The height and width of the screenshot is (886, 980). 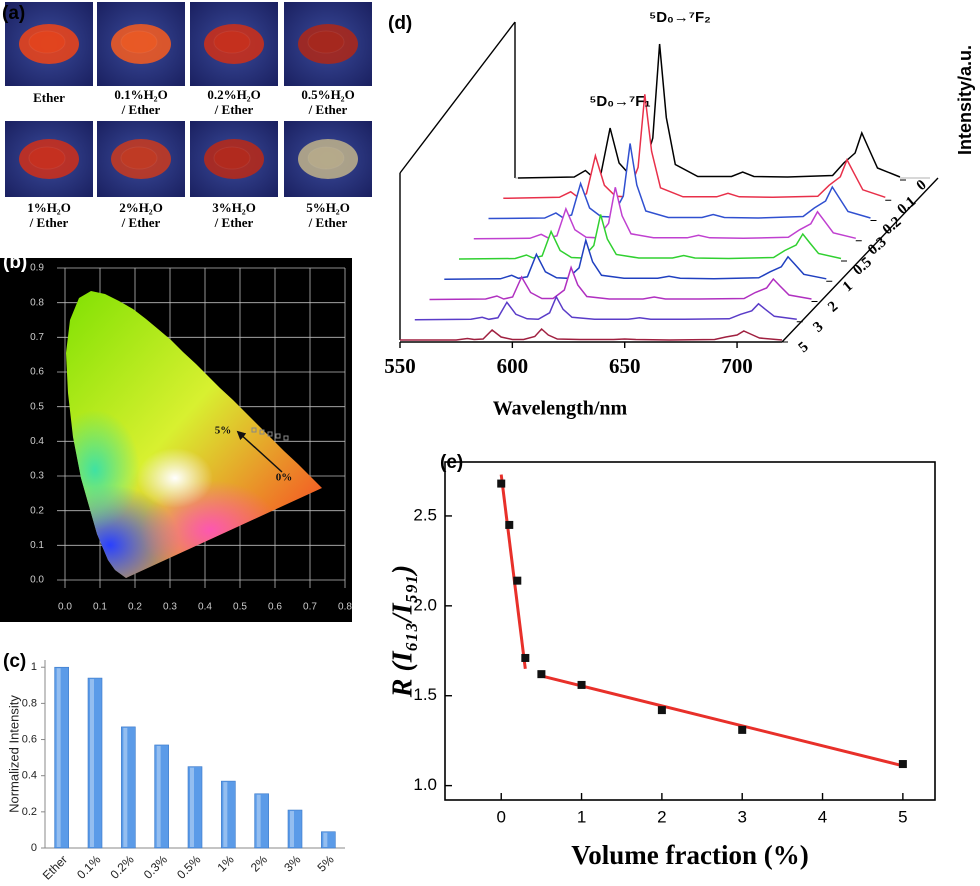 What do you see at coordinates (88, 866) in the screenshot?
I see `x-tick-label: 0.1%` at bounding box center [88, 866].